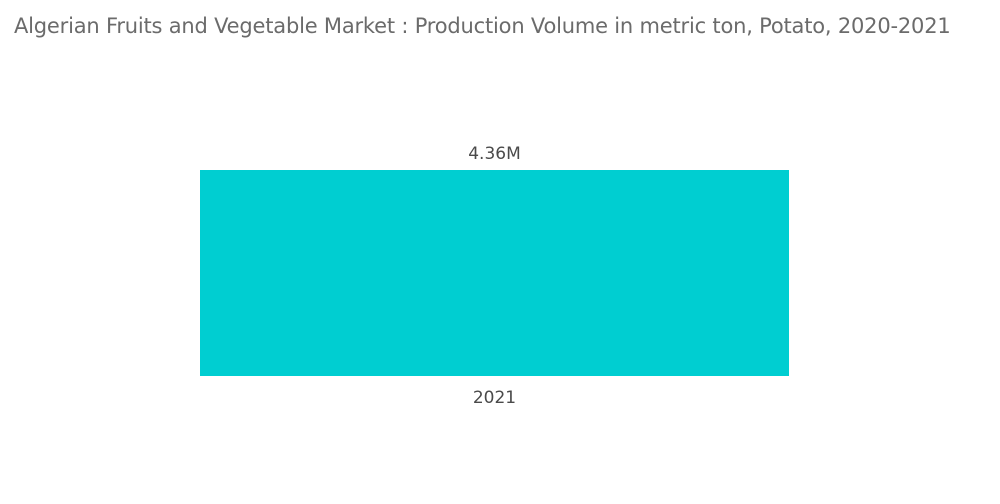 Image resolution: width=1000 pixels, height=504 pixels. What do you see at coordinates (494, 276) in the screenshot?
I see `label-group: 4.36M 2021` at bounding box center [494, 276].